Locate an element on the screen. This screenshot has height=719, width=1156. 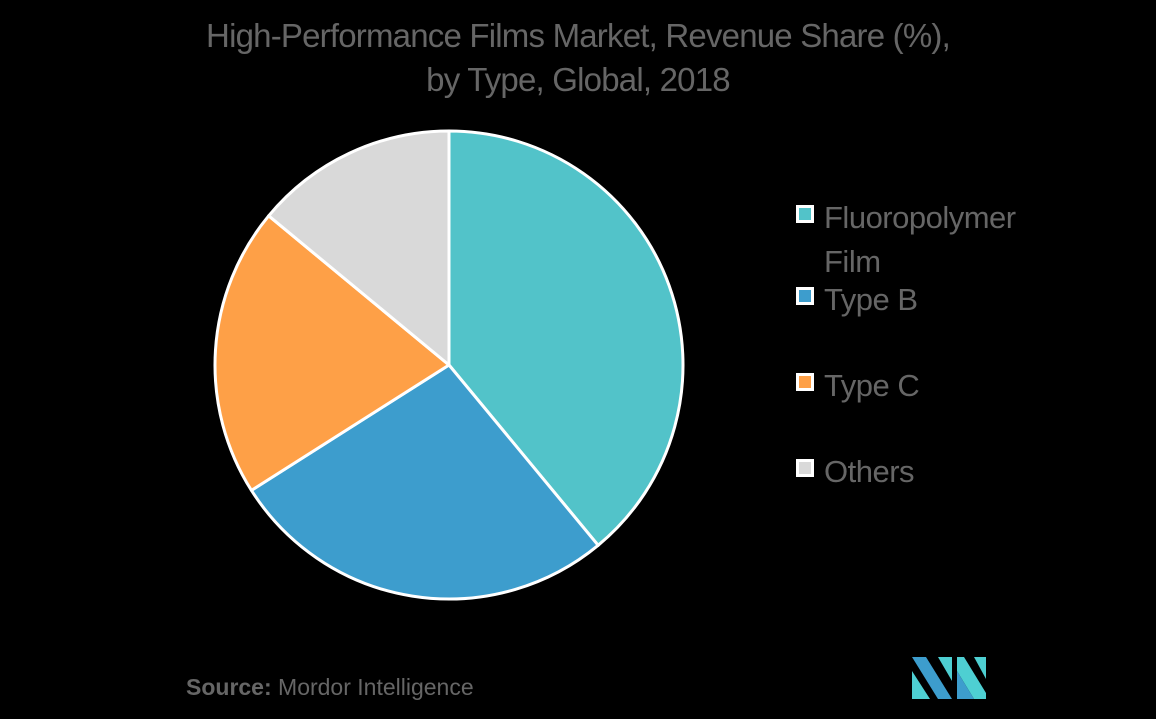
legend-label: Others is located at coordinates (869, 471).